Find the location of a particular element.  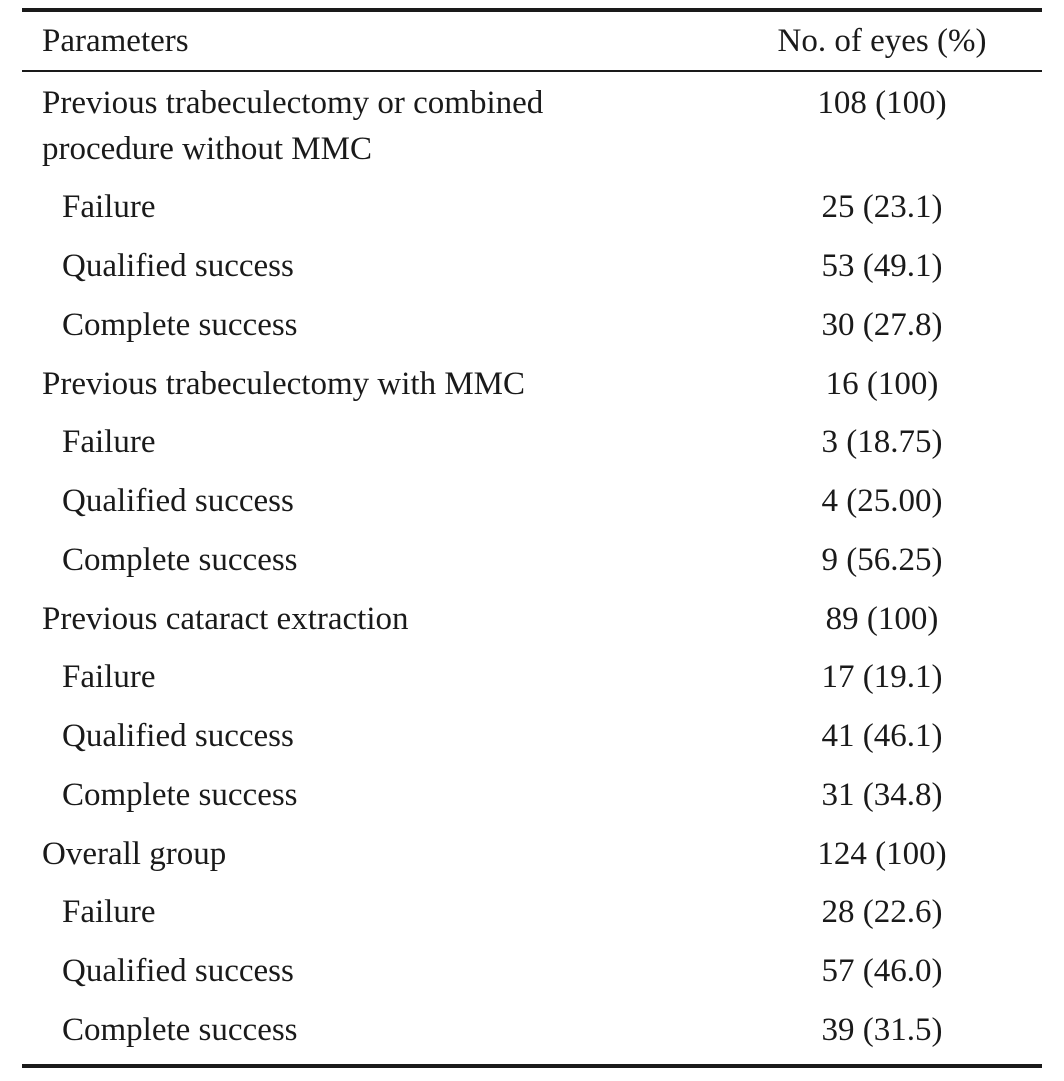

table-row: Previous cataract extraction 89 (100) is located at coordinates (532, 619).